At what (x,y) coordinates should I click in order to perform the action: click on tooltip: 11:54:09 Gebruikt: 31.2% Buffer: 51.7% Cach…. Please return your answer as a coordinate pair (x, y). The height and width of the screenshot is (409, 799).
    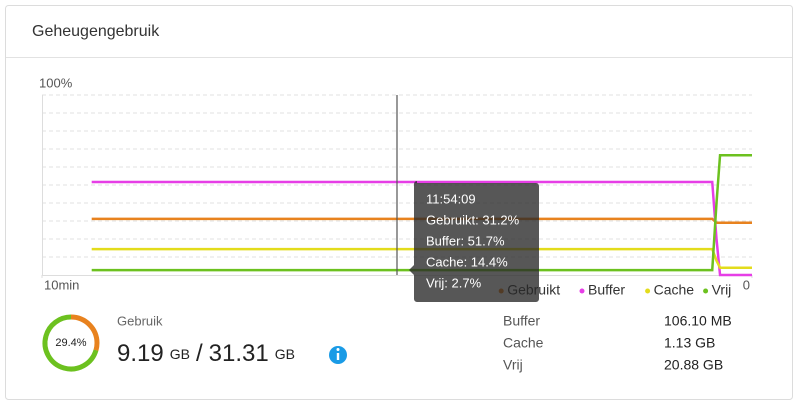
    Looking at the image, I should click on (474, 241).